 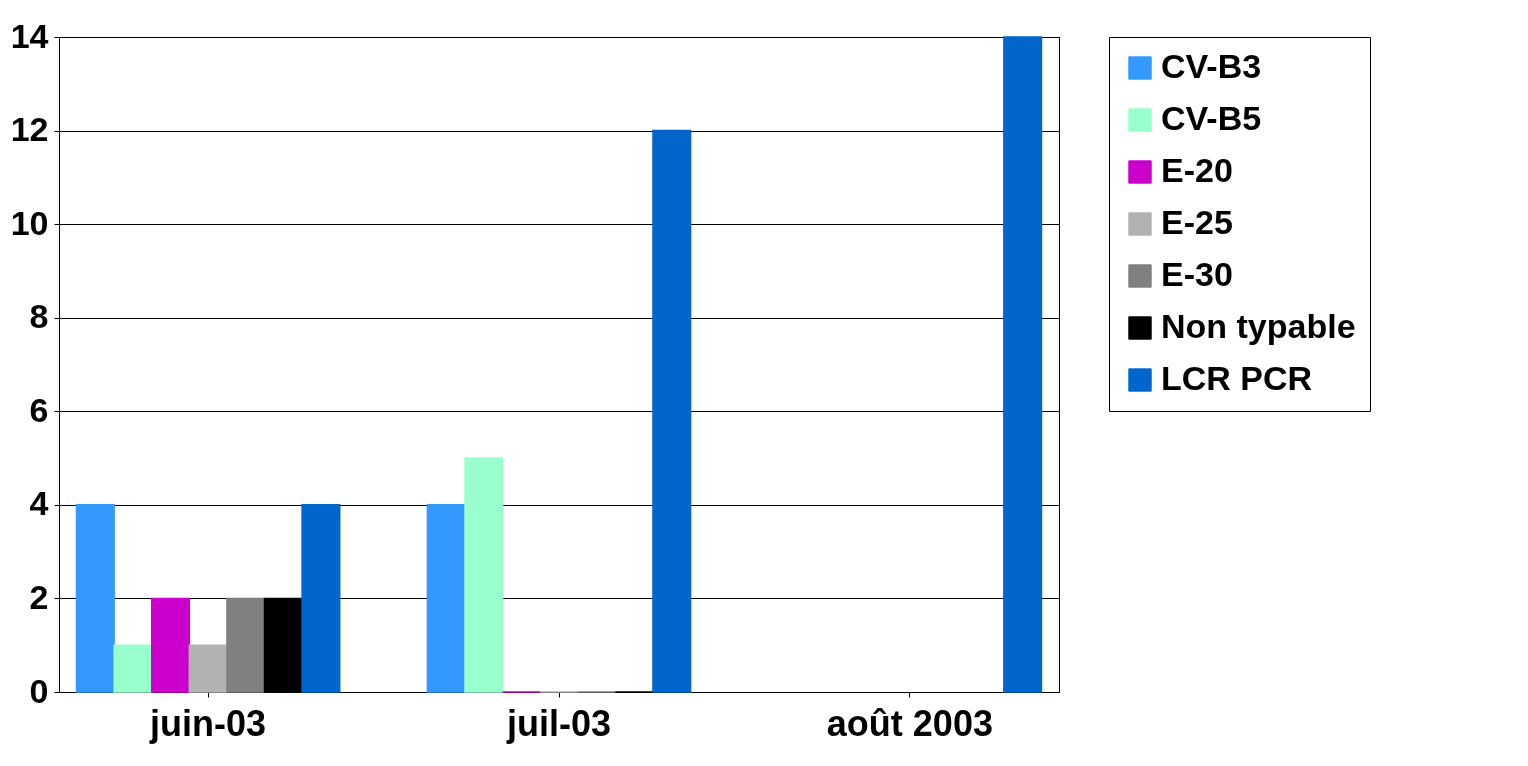 I want to click on x-tick-label: août 2003, so click(x=909, y=723).